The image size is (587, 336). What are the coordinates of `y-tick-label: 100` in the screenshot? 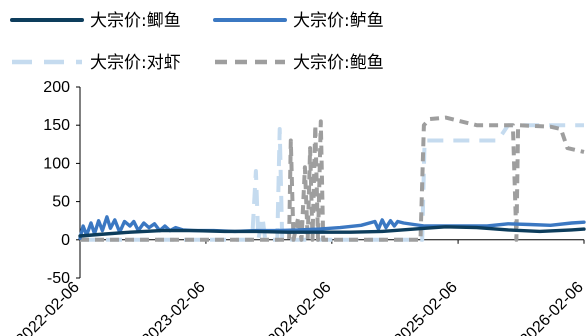 It's located at (56, 163).